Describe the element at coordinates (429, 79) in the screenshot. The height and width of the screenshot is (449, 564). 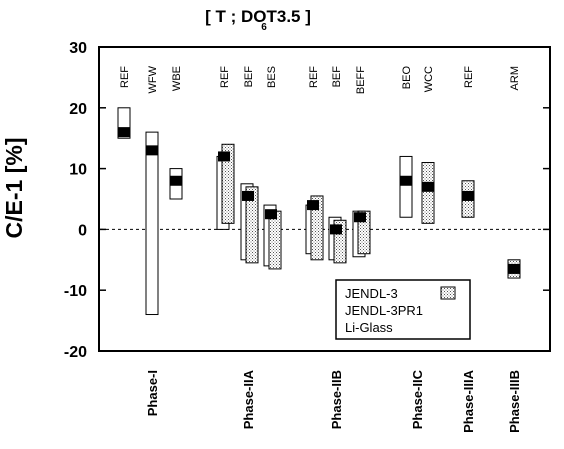
I see `top-label: WCC` at that location.